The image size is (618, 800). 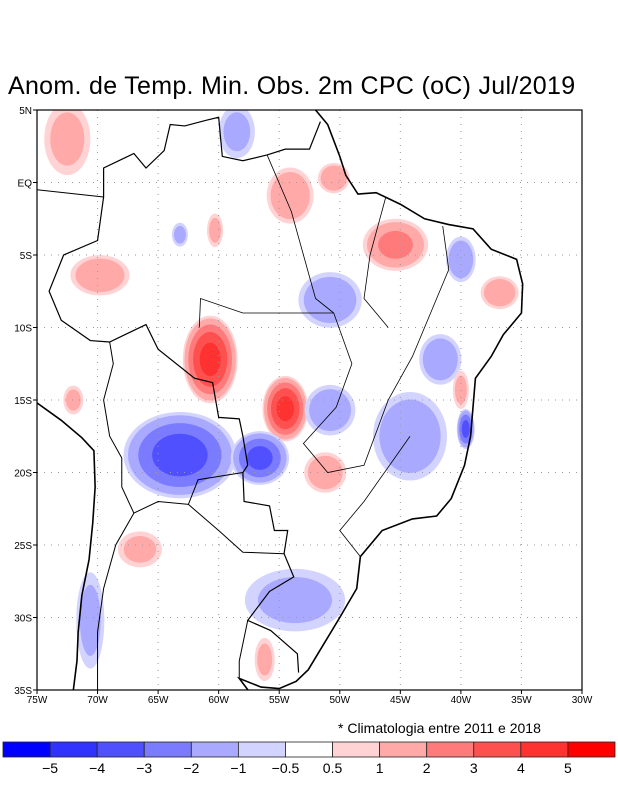 I want to click on y-tick-label: 10S, so click(x=23, y=329).